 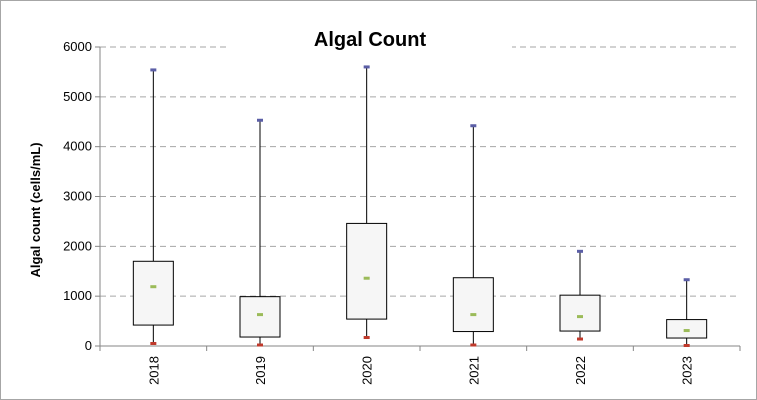 I want to click on box-2023, so click(x=687, y=313).